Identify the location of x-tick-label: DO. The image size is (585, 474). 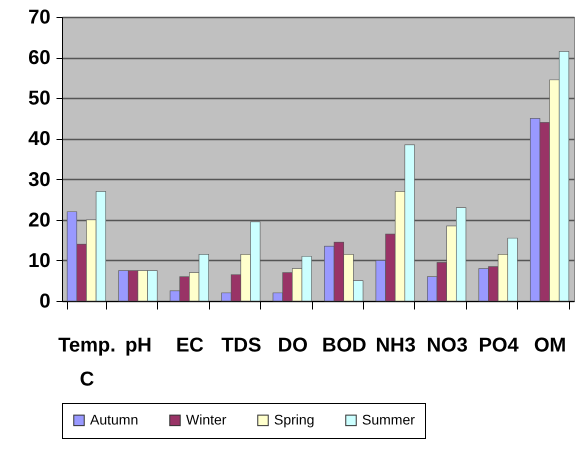
(293, 345).